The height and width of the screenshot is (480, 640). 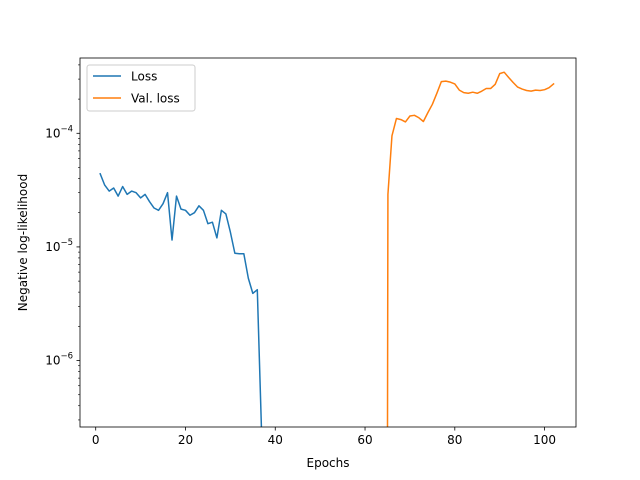 I want to click on y-tick-label: 10⁻⁶, so click(x=59, y=360).